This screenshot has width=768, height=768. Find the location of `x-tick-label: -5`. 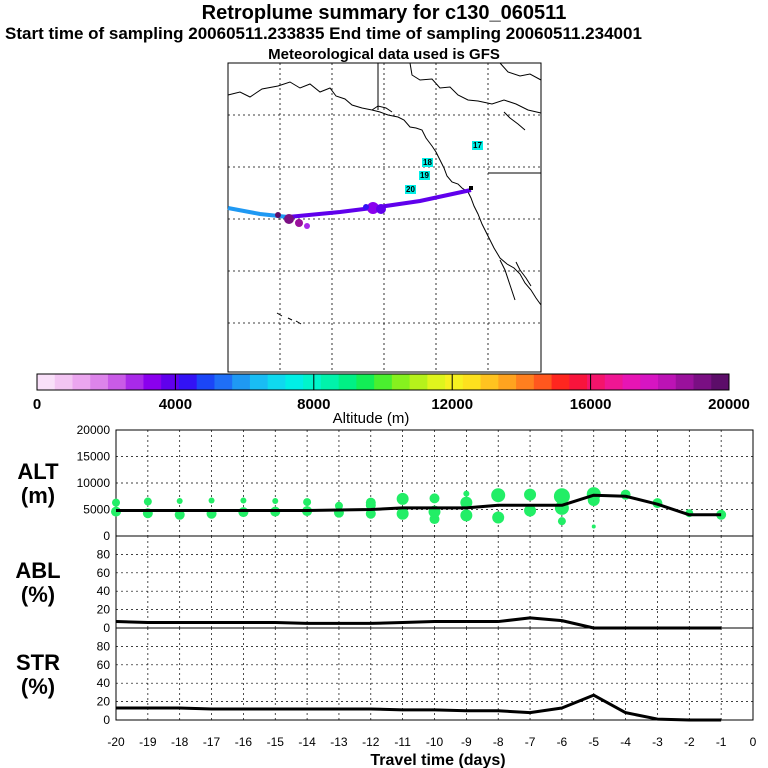

x-tick-label: -5 is located at coordinates (593, 742).